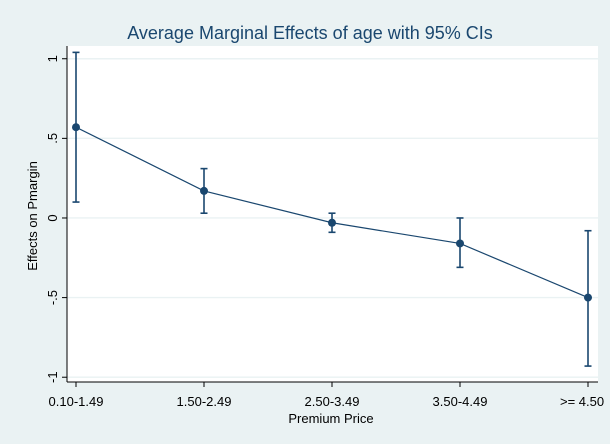 The image size is (610, 444). I want to click on y-tick-label: .5, so click(52, 138).